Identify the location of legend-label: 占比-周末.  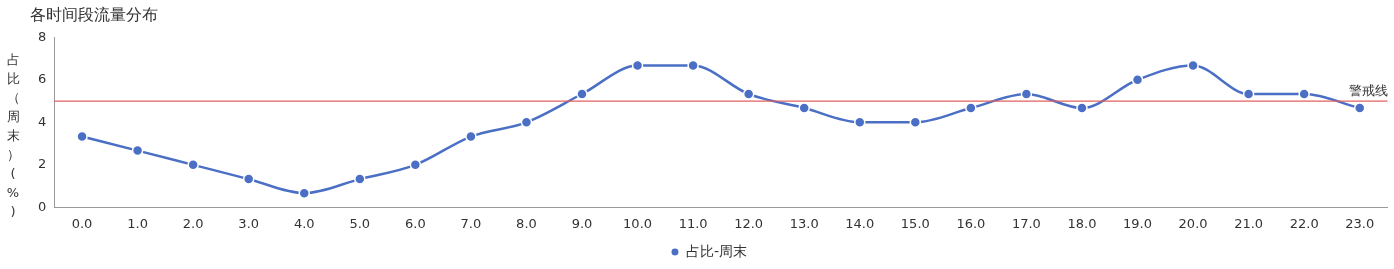
(716, 250).